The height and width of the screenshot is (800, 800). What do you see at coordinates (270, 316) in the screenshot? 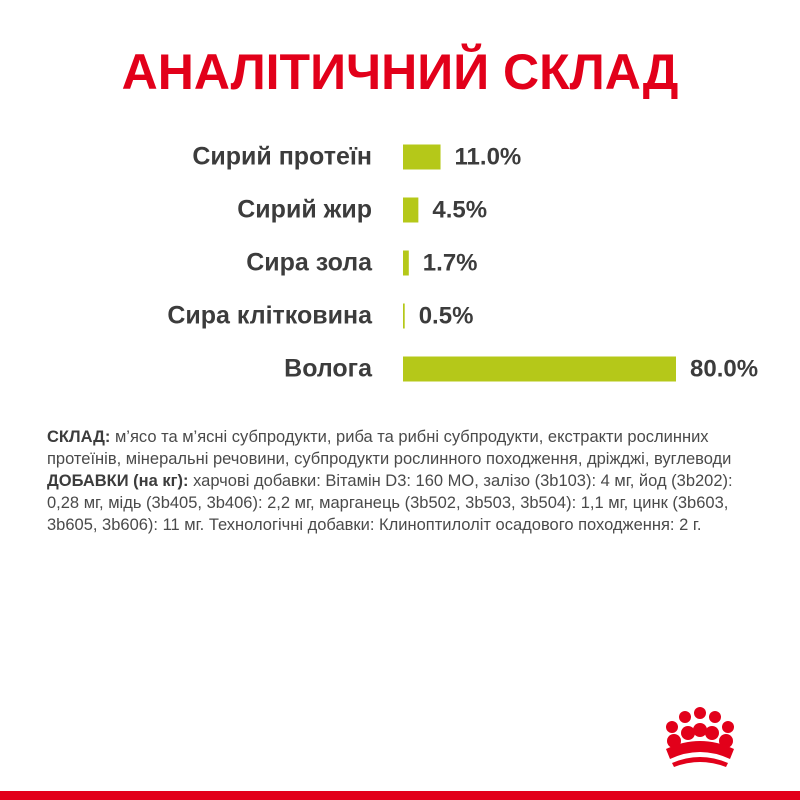
I see `category-label: Сира клітковина` at bounding box center [270, 316].